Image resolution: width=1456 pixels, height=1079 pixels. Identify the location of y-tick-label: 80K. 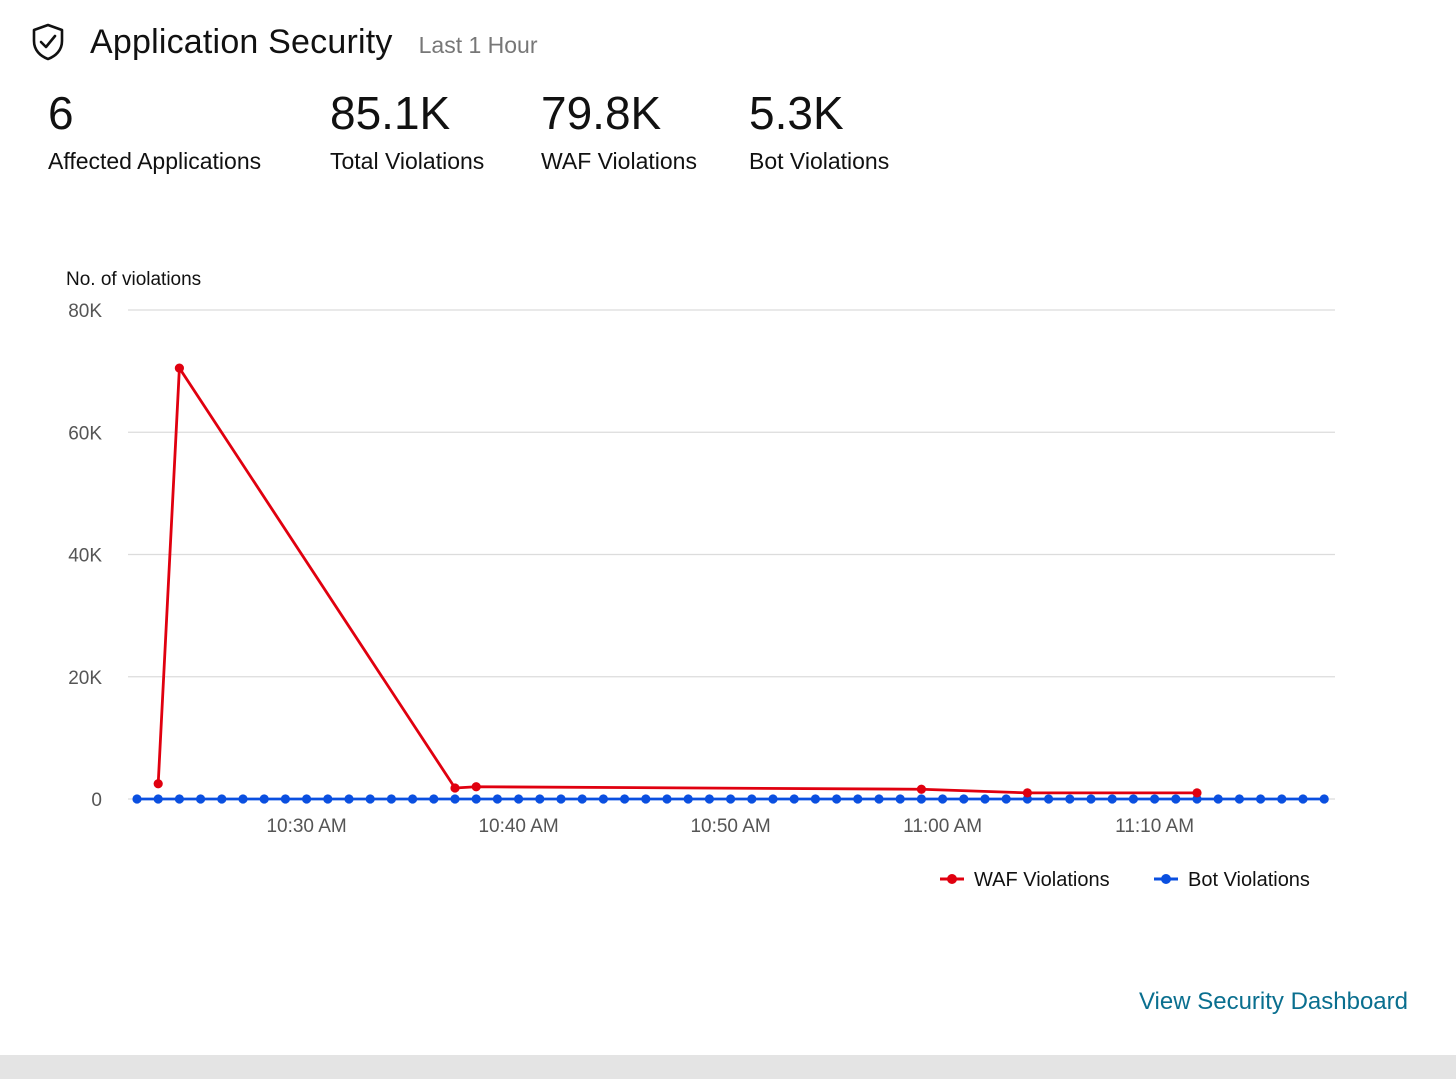
(85, 311).